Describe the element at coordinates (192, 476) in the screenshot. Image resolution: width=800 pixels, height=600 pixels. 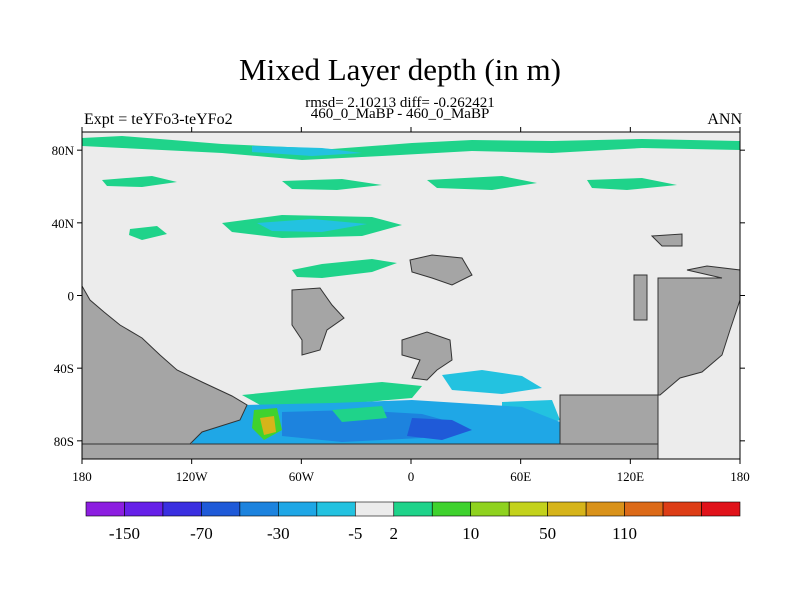
I see `x-tick-label: 120W` at that location.